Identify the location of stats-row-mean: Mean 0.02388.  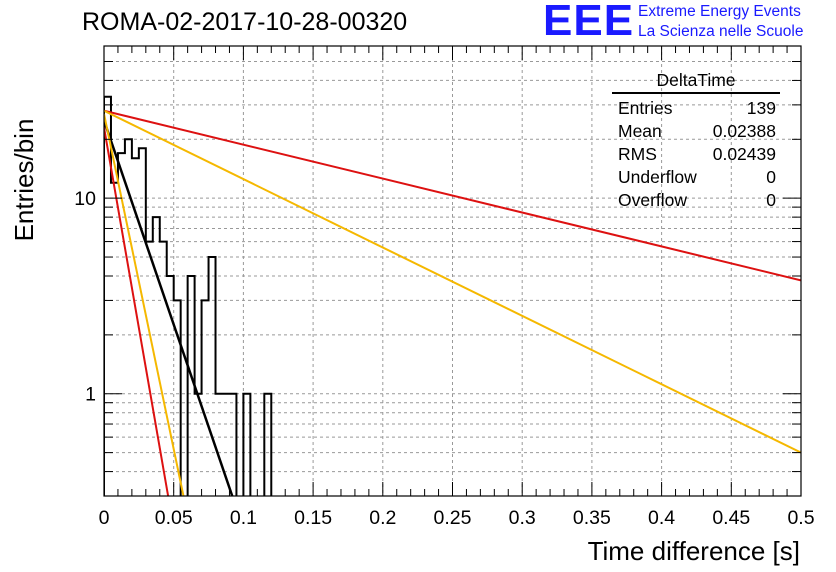
(696, 131).